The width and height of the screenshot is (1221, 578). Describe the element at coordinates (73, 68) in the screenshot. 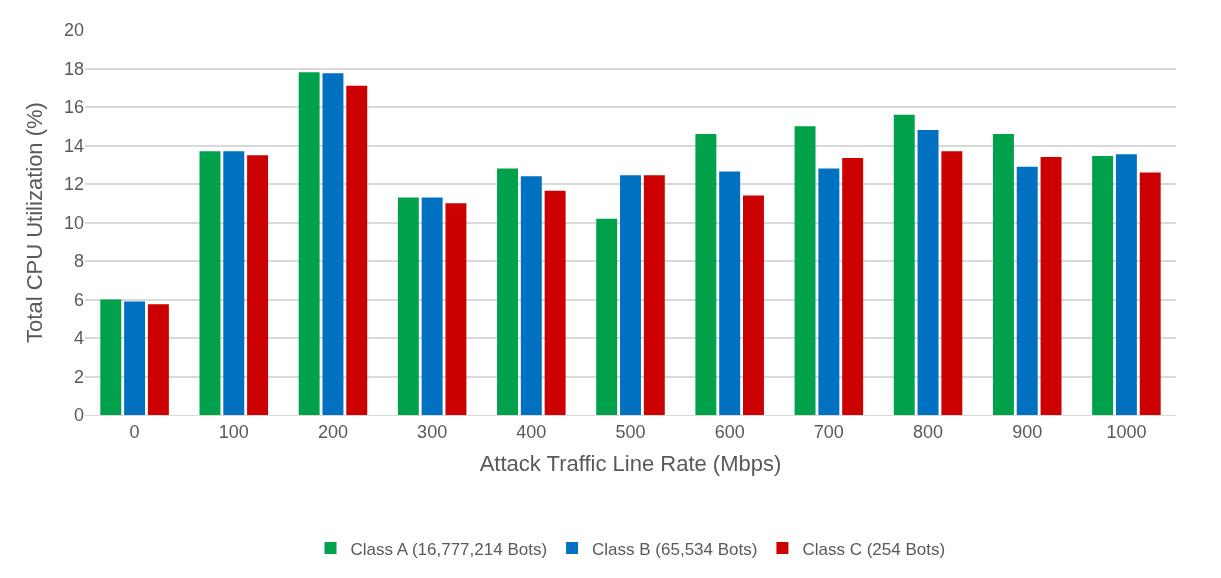

I see `y-tick-label: 18` at that location.